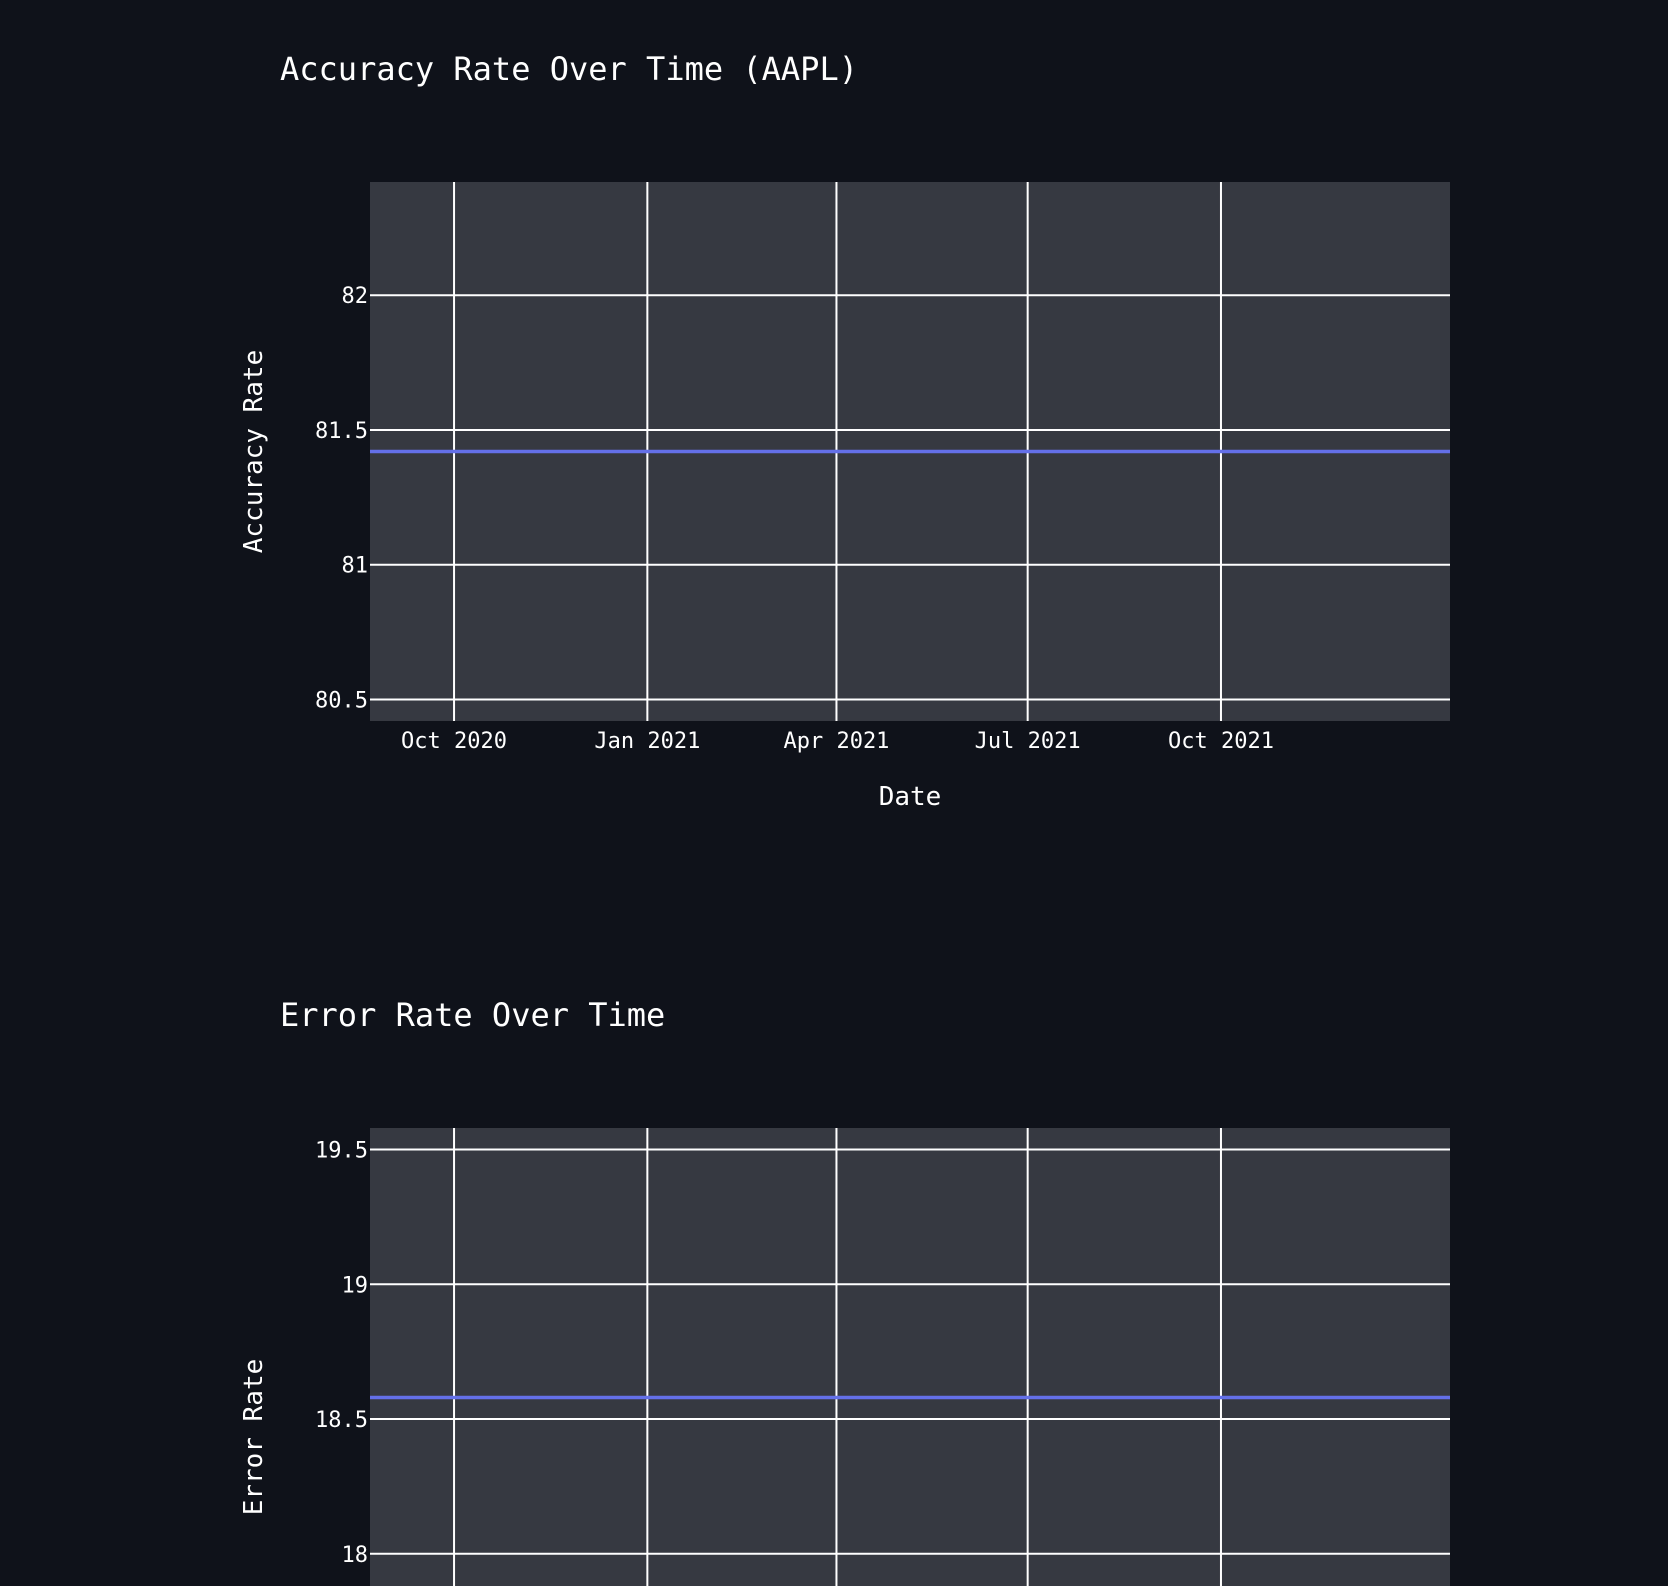 The width and height of the screenshot is (1668, 1586). What do you see at coordinates (910, 797) in the screenshot?
I see `x-axis-label: Date` at bounding box center [910, 797].